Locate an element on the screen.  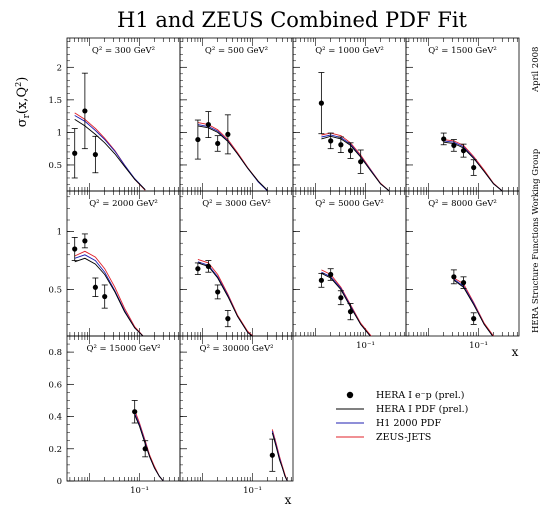
panel-1: 0.5 1 1.5 2 Q² = 300 GeV² is located at coordinates (114, 114).